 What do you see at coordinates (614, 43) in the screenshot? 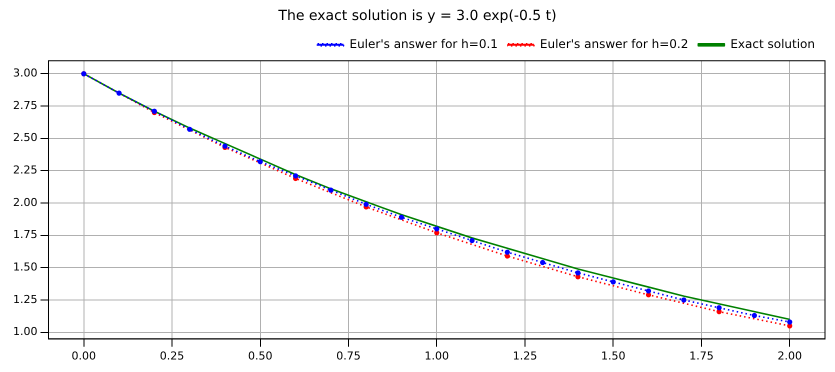
I see `legend-label: Euler's answer for h=0.2` at bounding box center [614, 43].